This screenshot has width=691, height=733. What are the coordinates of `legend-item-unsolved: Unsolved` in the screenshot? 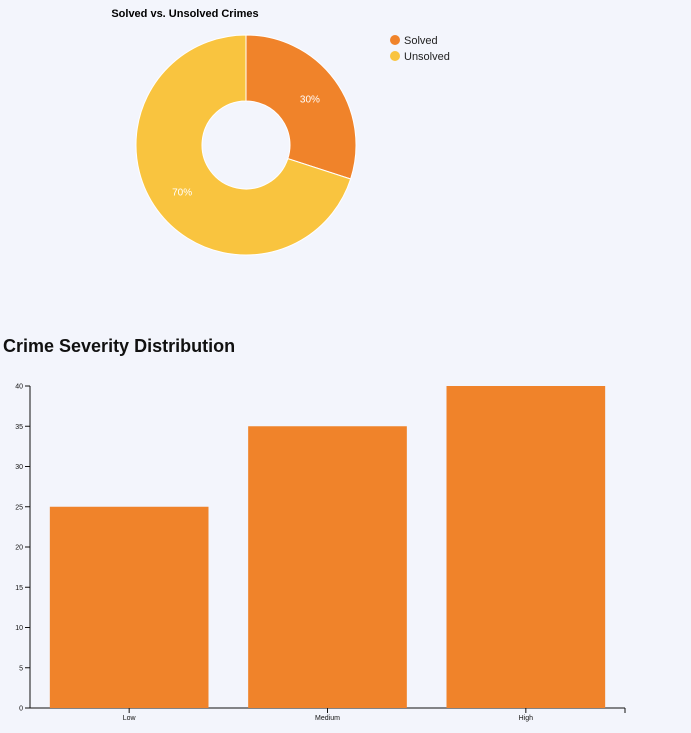 It's located at (420, 57).